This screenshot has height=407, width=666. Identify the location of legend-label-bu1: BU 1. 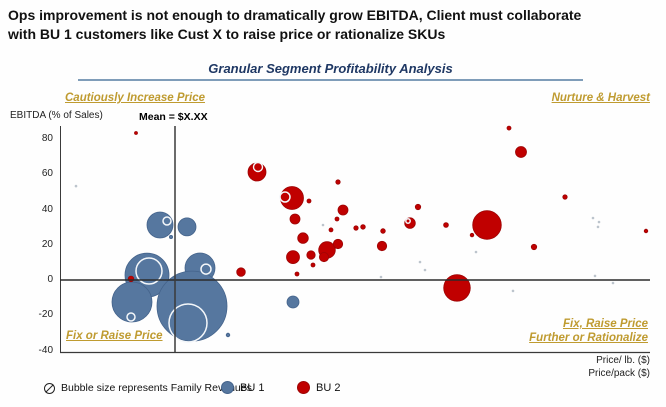
(252, 388).